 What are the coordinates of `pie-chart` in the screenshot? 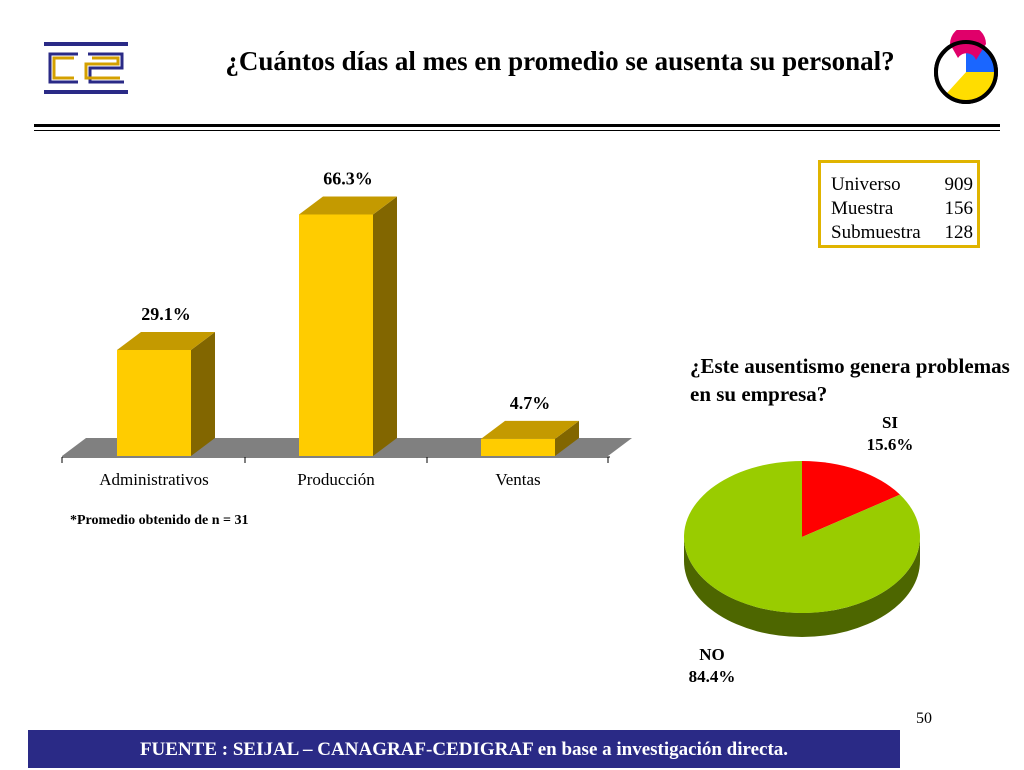 It's located at (802, 549).